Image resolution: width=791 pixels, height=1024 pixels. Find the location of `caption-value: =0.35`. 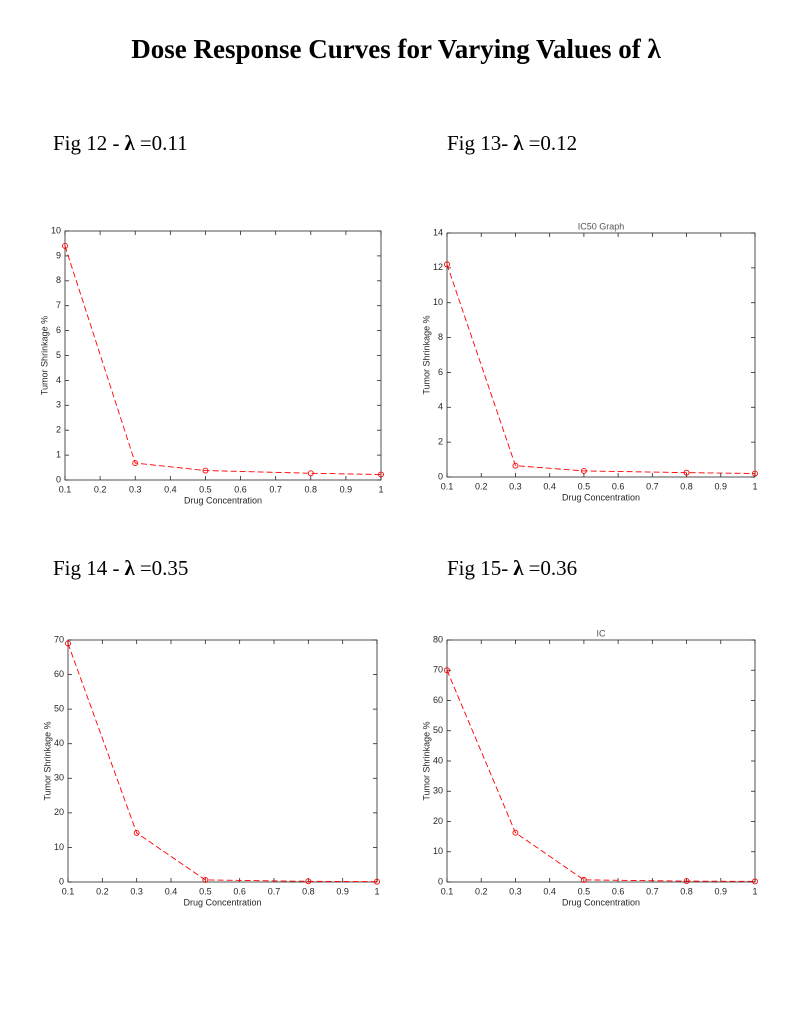

caption-value: =0.35 is located at coordinates (164, 568).